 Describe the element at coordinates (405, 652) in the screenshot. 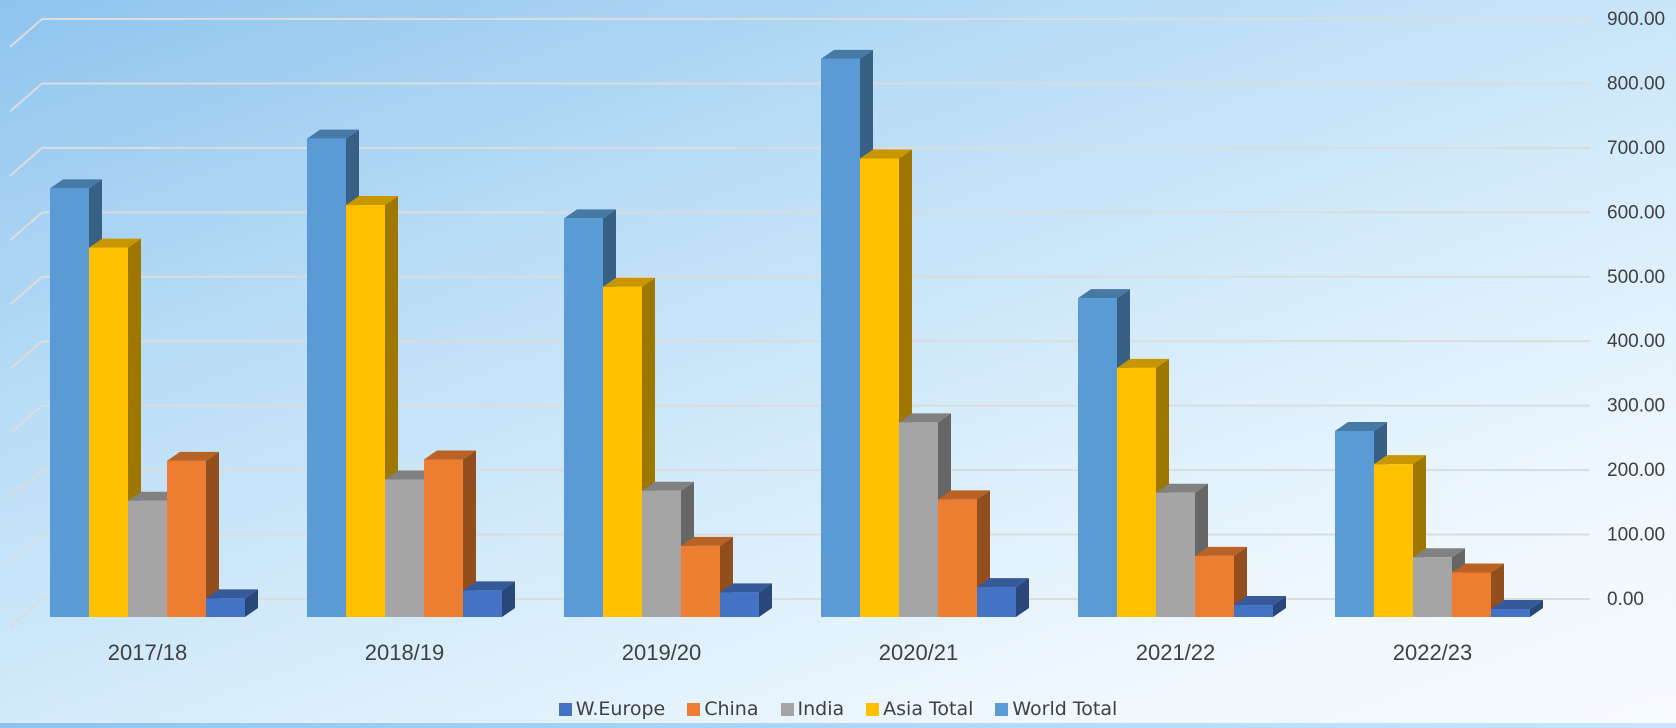

I see `x-tick-label: 2018/19` at that location.